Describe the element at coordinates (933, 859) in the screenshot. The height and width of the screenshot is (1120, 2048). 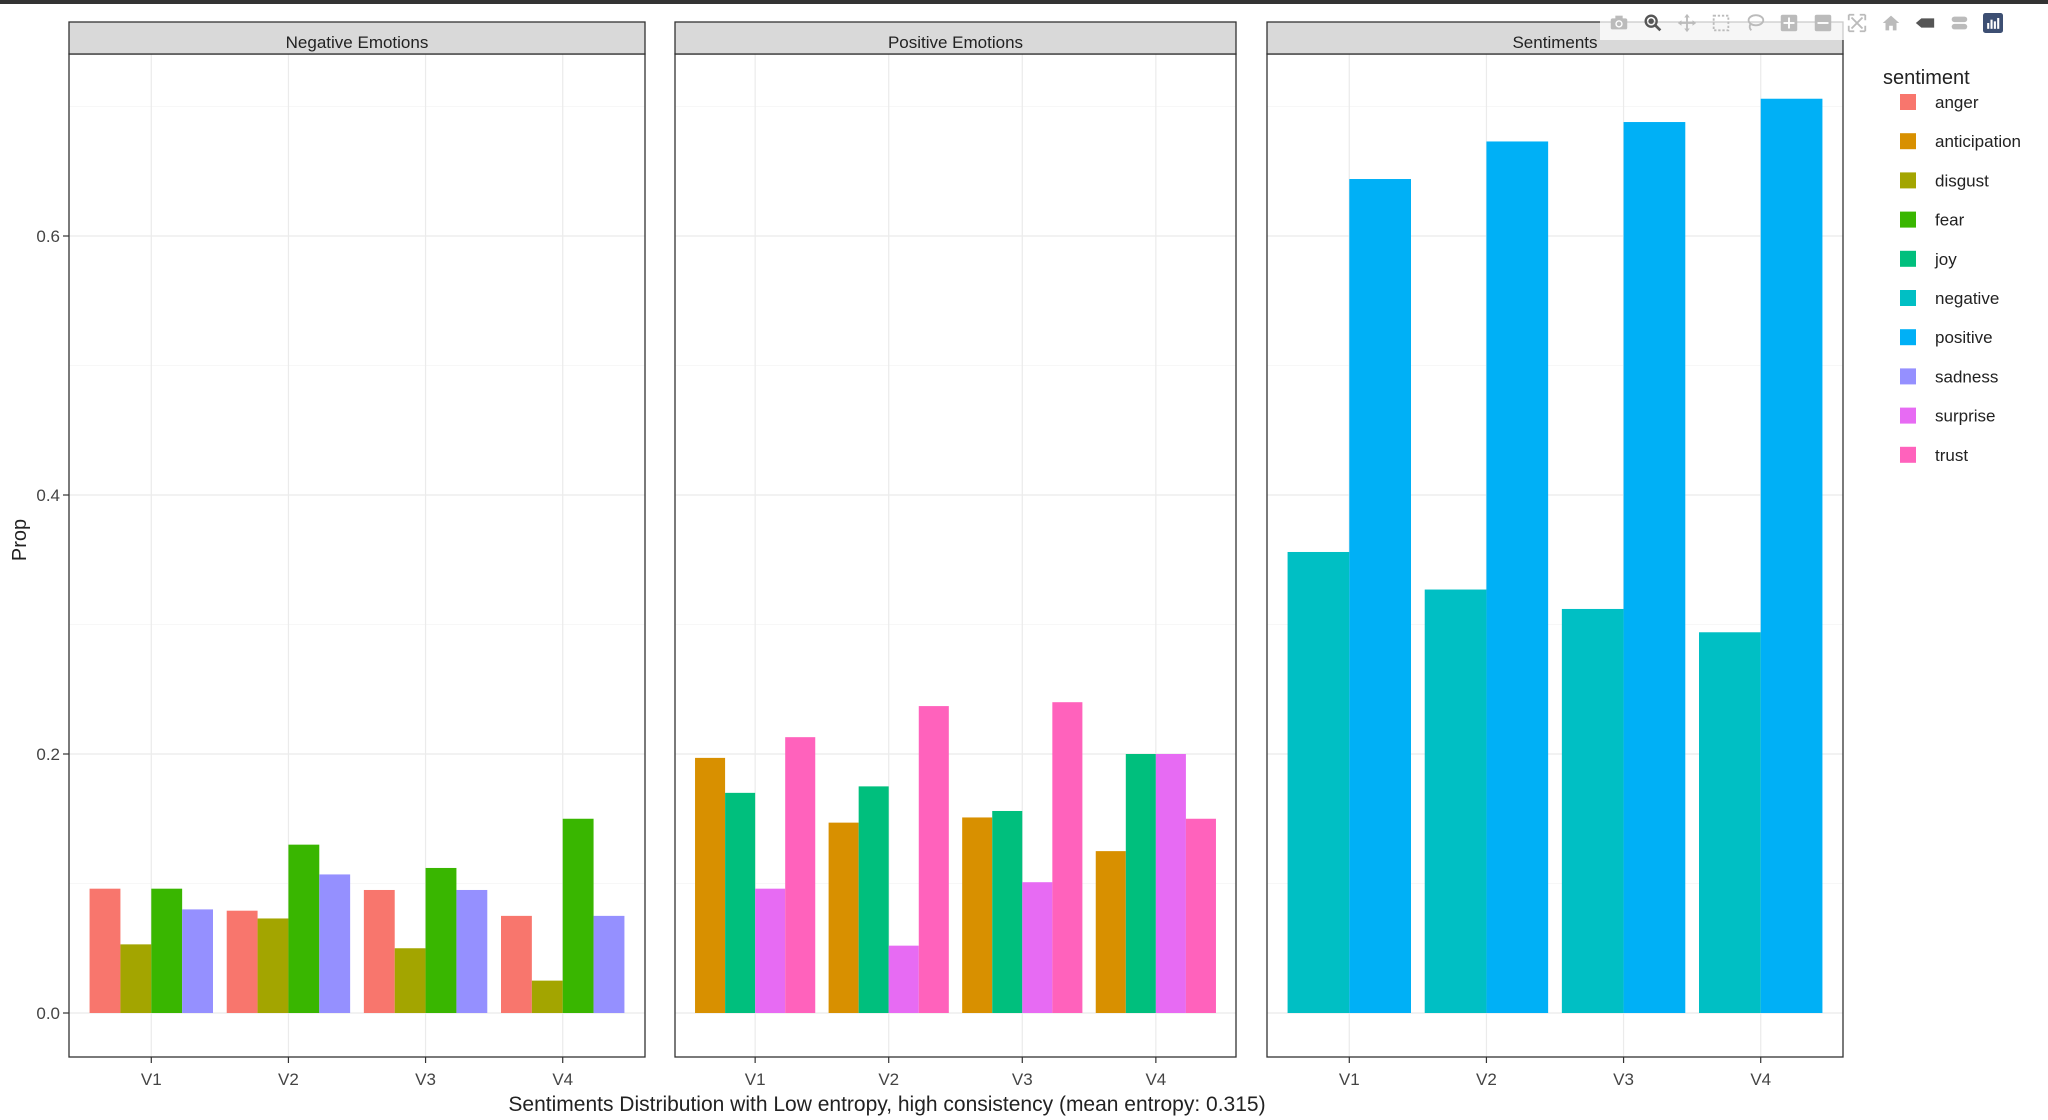
I see `bar-trust-V2` at that location.